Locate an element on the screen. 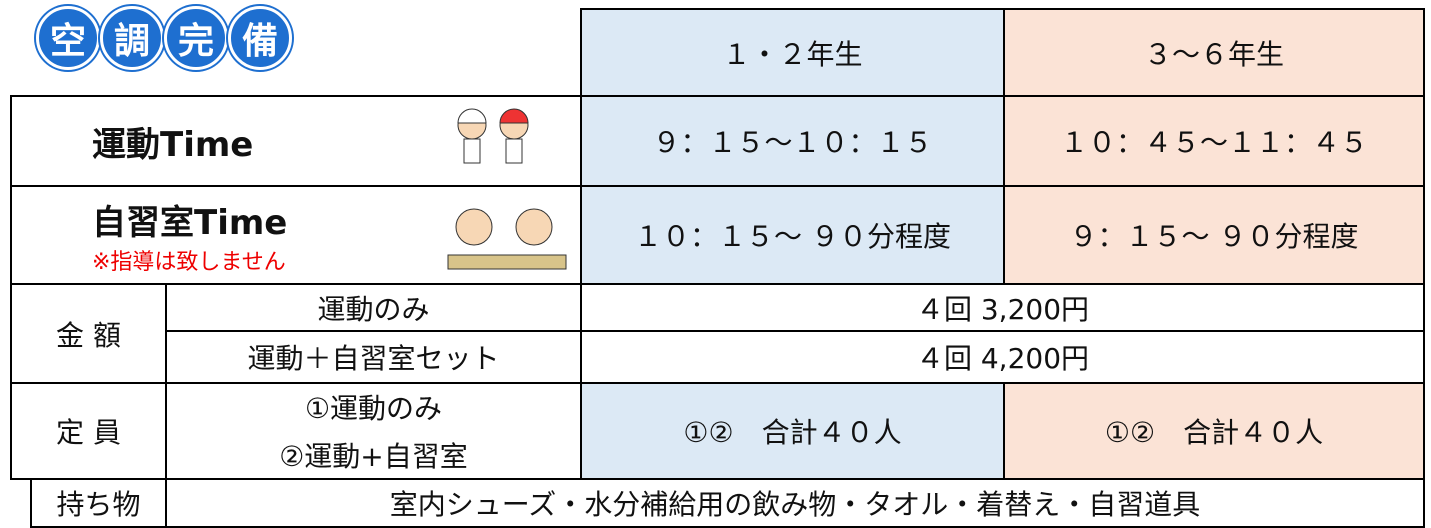  cell-text: １０：４５～１１：４５ is located at coordinates (1213, 142).